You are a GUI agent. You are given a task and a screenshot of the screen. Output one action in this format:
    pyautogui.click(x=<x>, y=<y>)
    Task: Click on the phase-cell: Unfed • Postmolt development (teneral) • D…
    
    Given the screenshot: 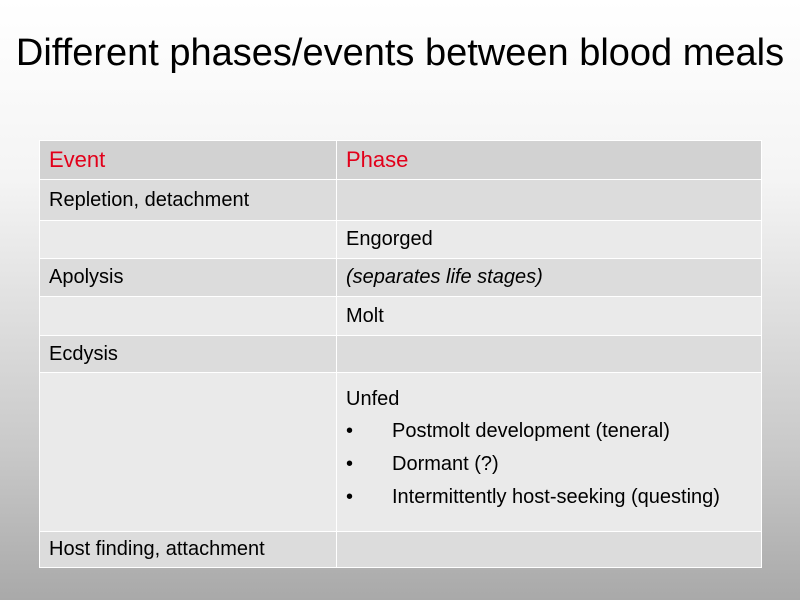 What is the action you would take?
    pyautogui.click(x=549, y=452)
    